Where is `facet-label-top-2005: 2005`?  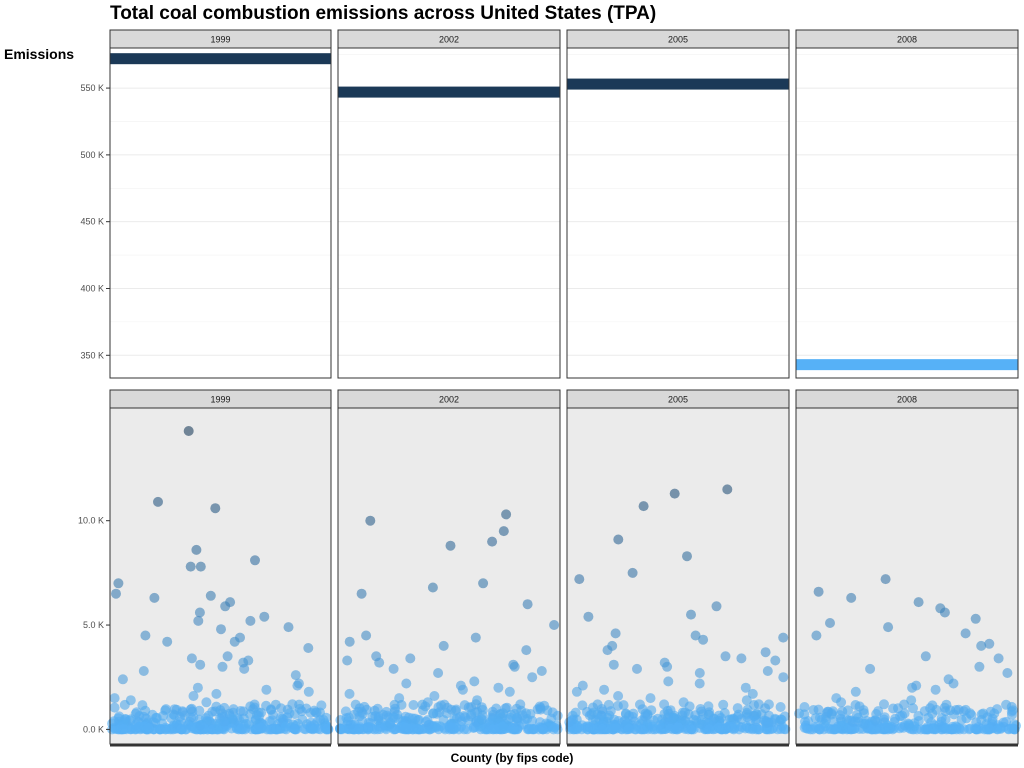
facet-label-top-2005: 2005 is located at coordinates (678, 40).